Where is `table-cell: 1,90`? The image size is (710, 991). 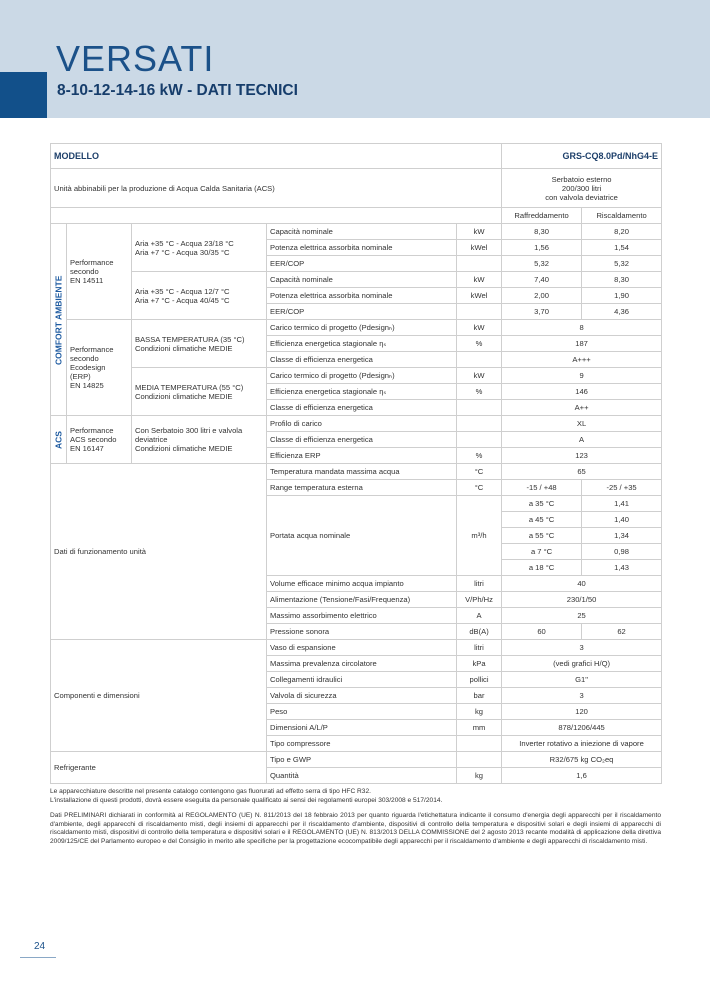
table-cell: 1,90 is located at coordinates (622, 295).